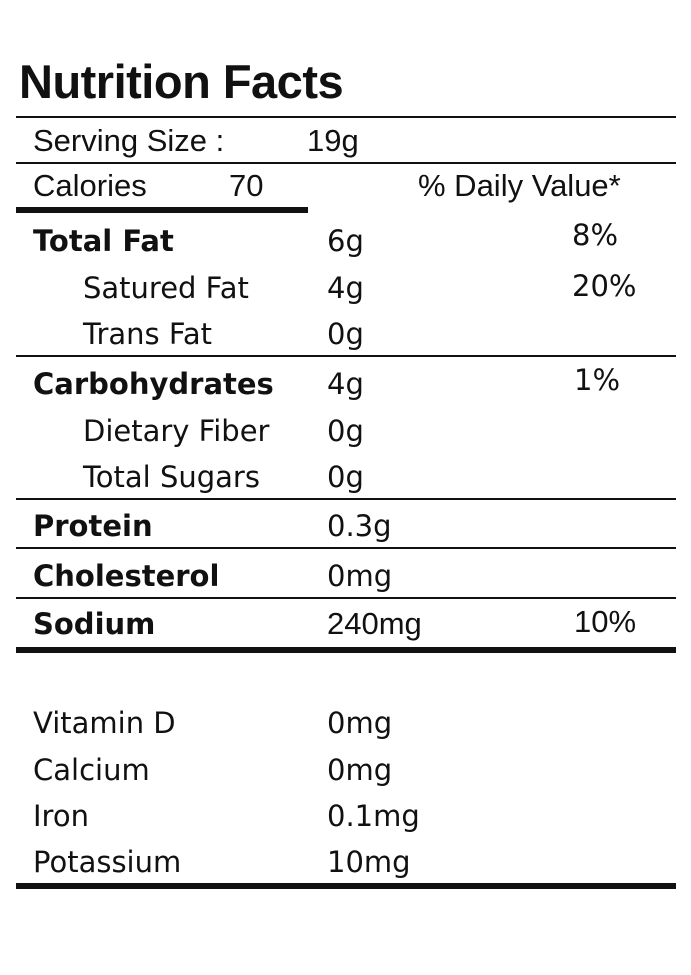  I want to click on serving-size-value: 19g, so click(333, 140).